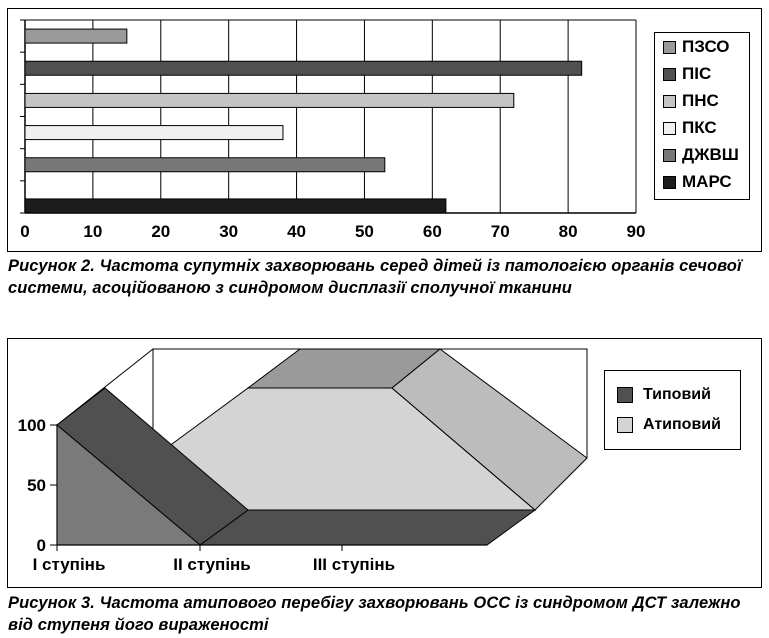 The width and height of the screenshot is (769, 638). I want to click on x-tick-label: 60, so click(432, 231).